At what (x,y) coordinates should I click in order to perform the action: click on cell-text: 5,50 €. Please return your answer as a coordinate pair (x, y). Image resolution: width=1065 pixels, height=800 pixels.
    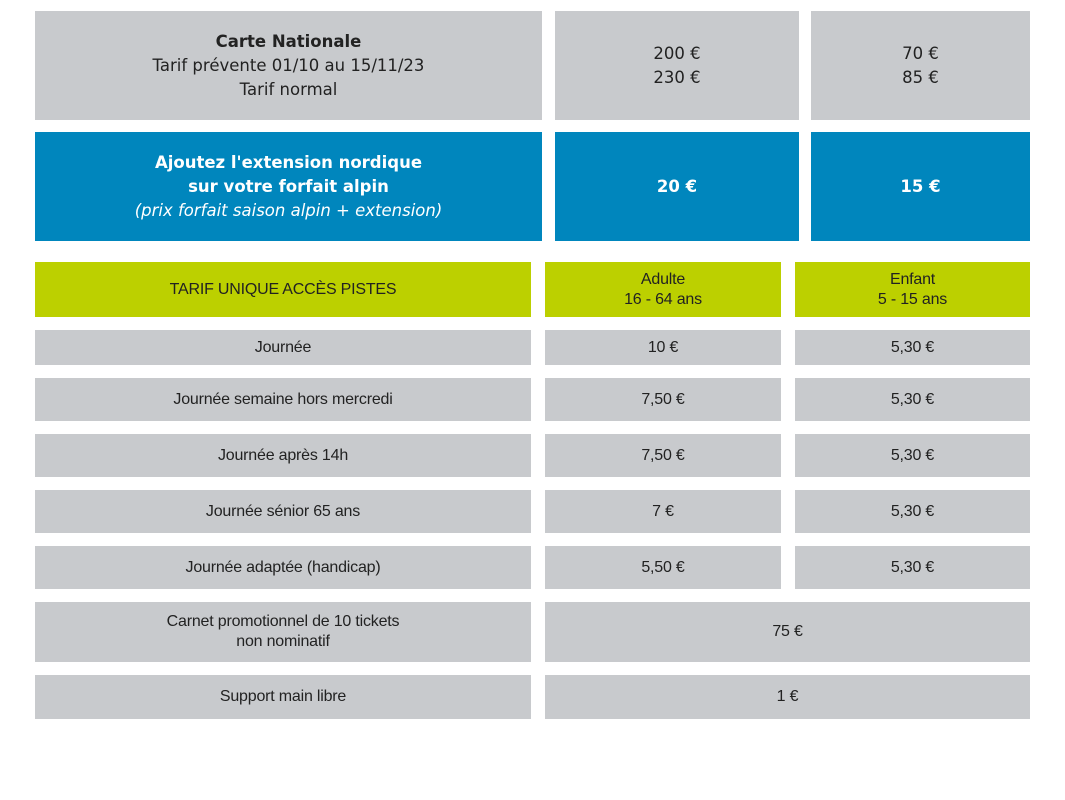
    Looking at the image, I should click on (663, 567).